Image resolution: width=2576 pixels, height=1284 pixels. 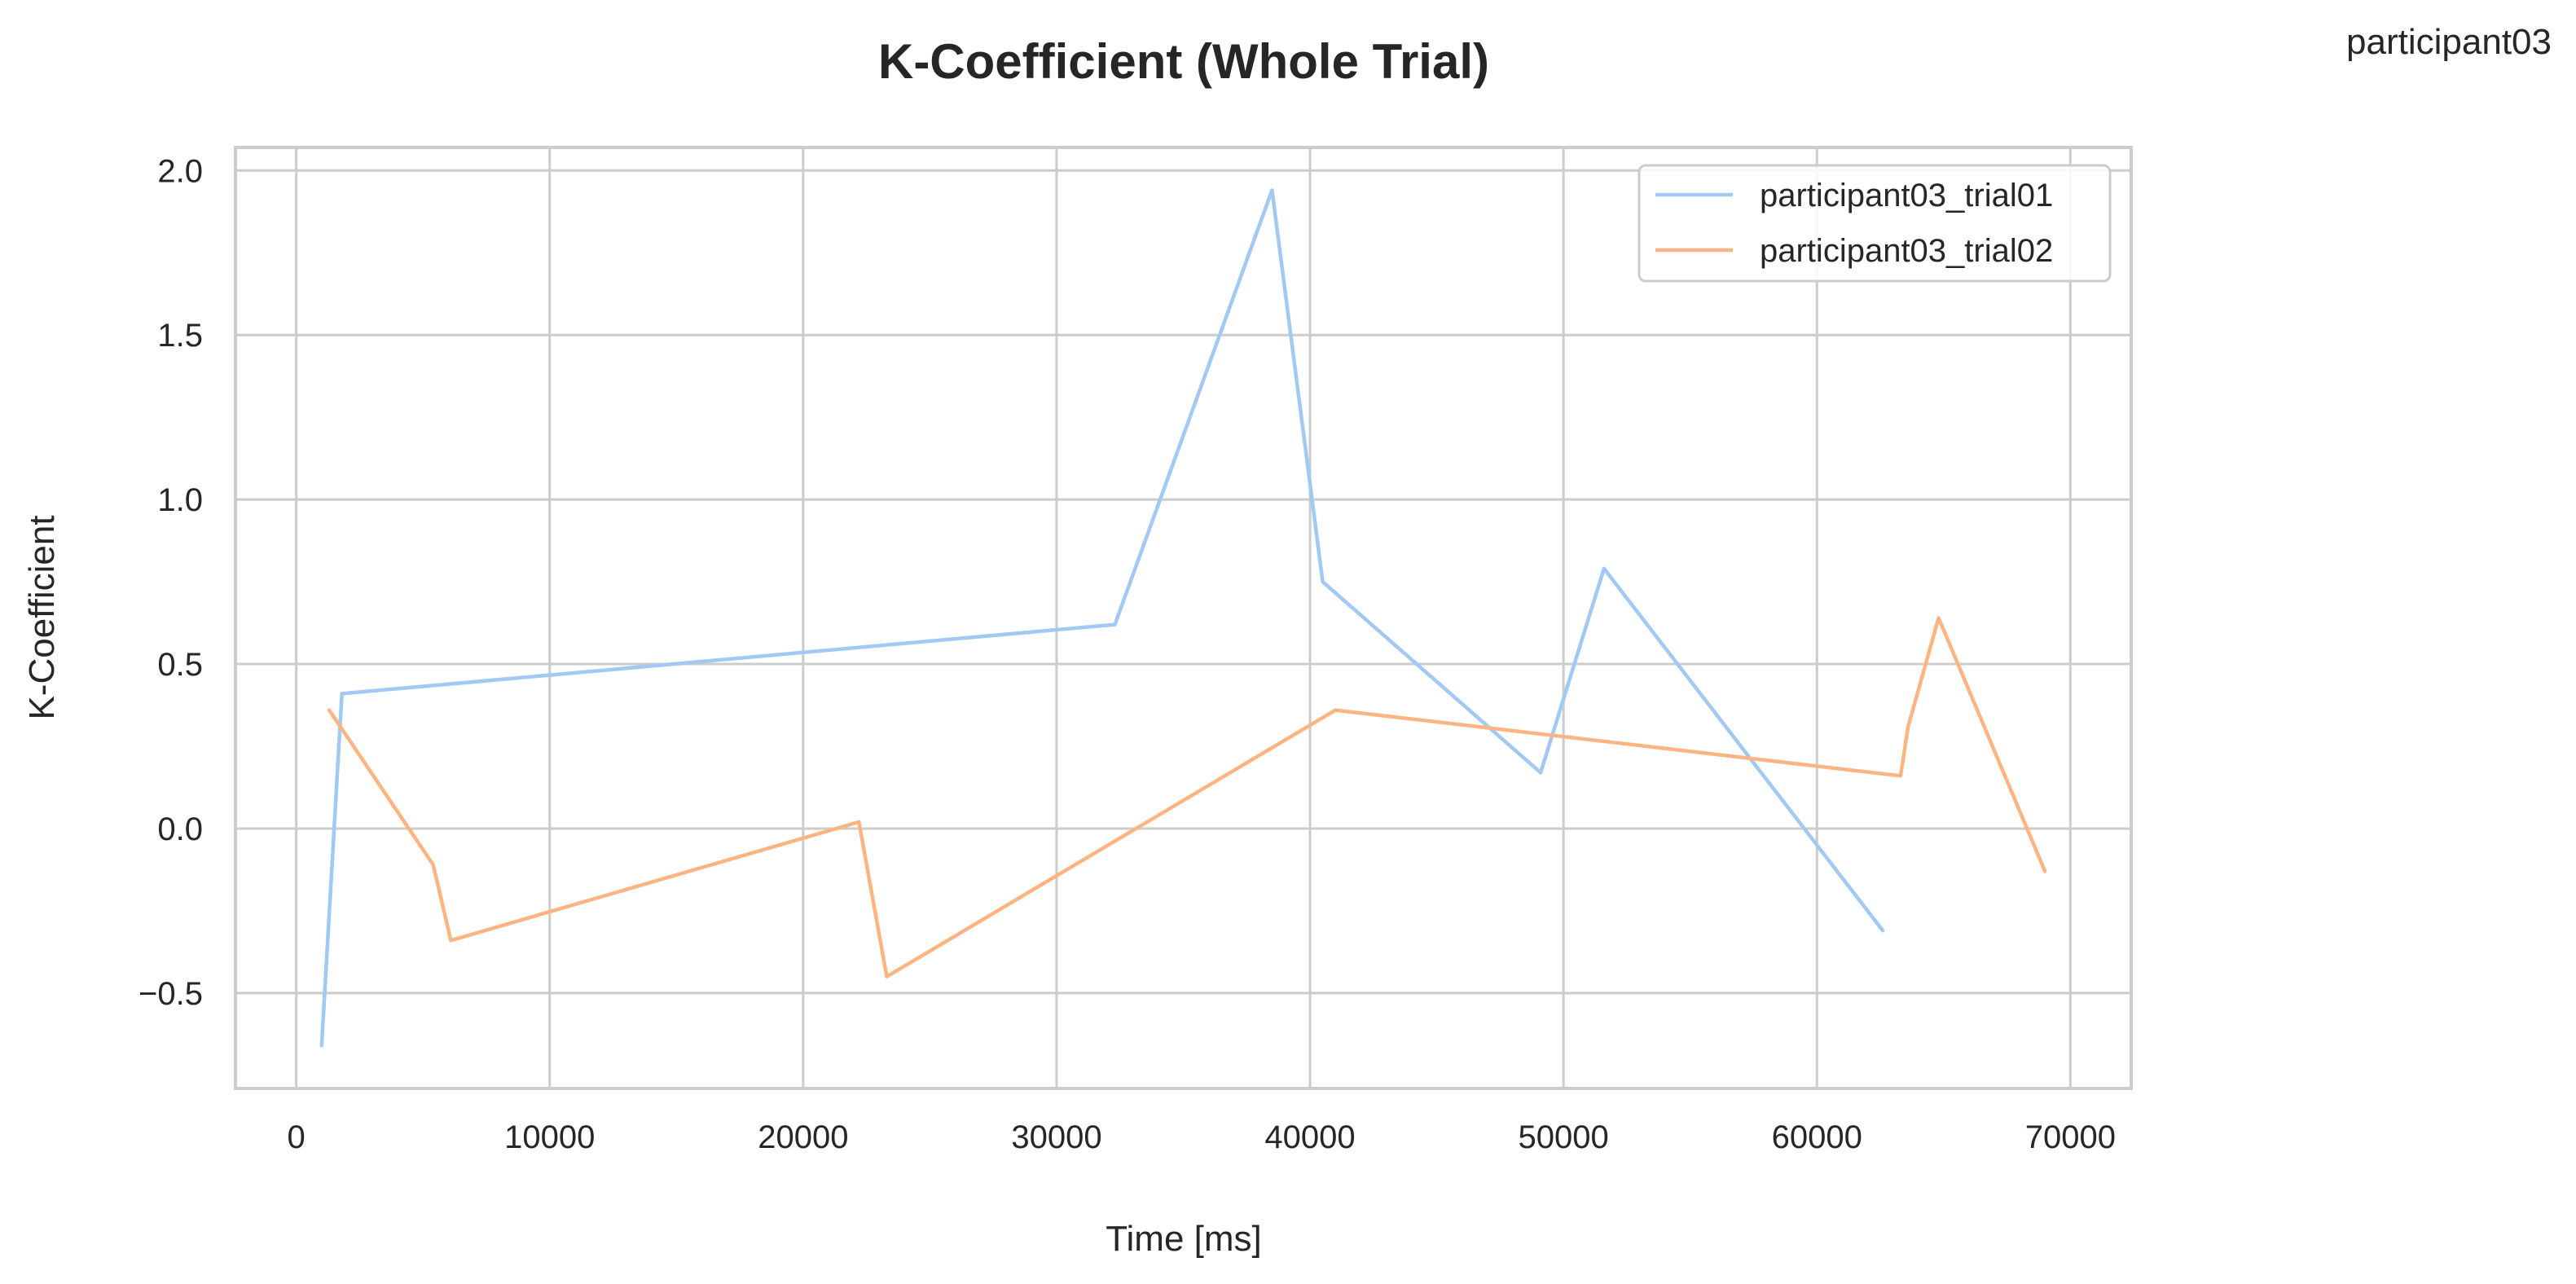 What do you see at coordinates (180, 171) in the screenshot?
I see `y-tick-label: 2.0` at bounding box center [180, 171].